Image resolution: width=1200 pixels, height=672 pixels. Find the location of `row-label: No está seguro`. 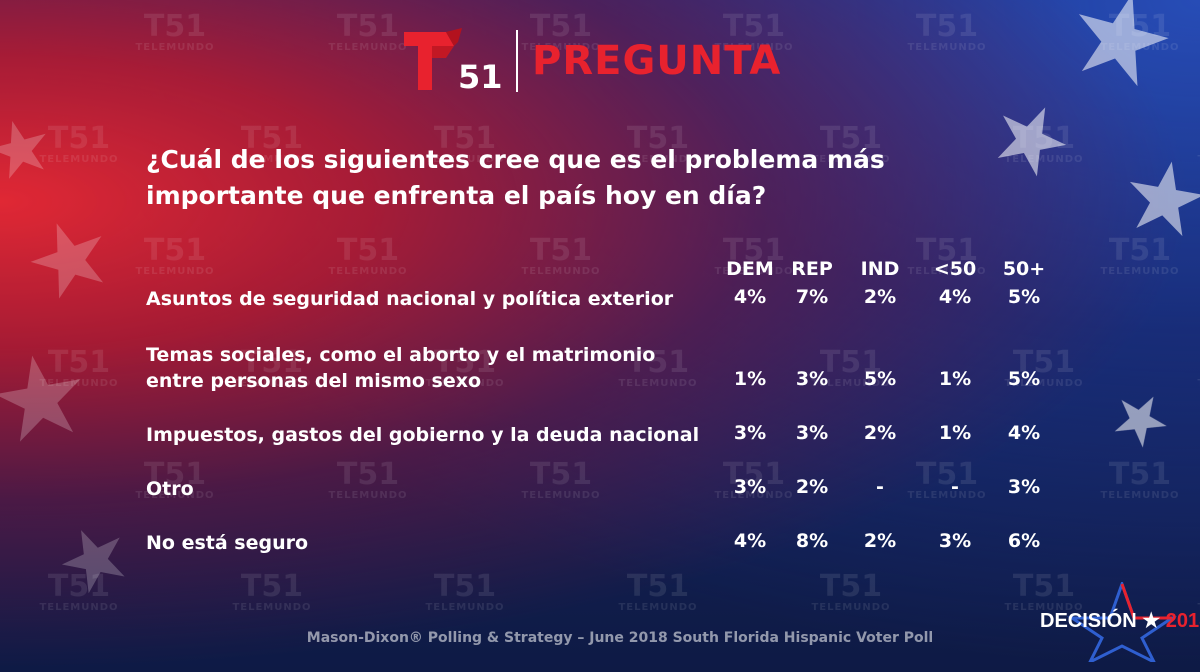

row-label: No está seguro is located at coordinates (438, 543).